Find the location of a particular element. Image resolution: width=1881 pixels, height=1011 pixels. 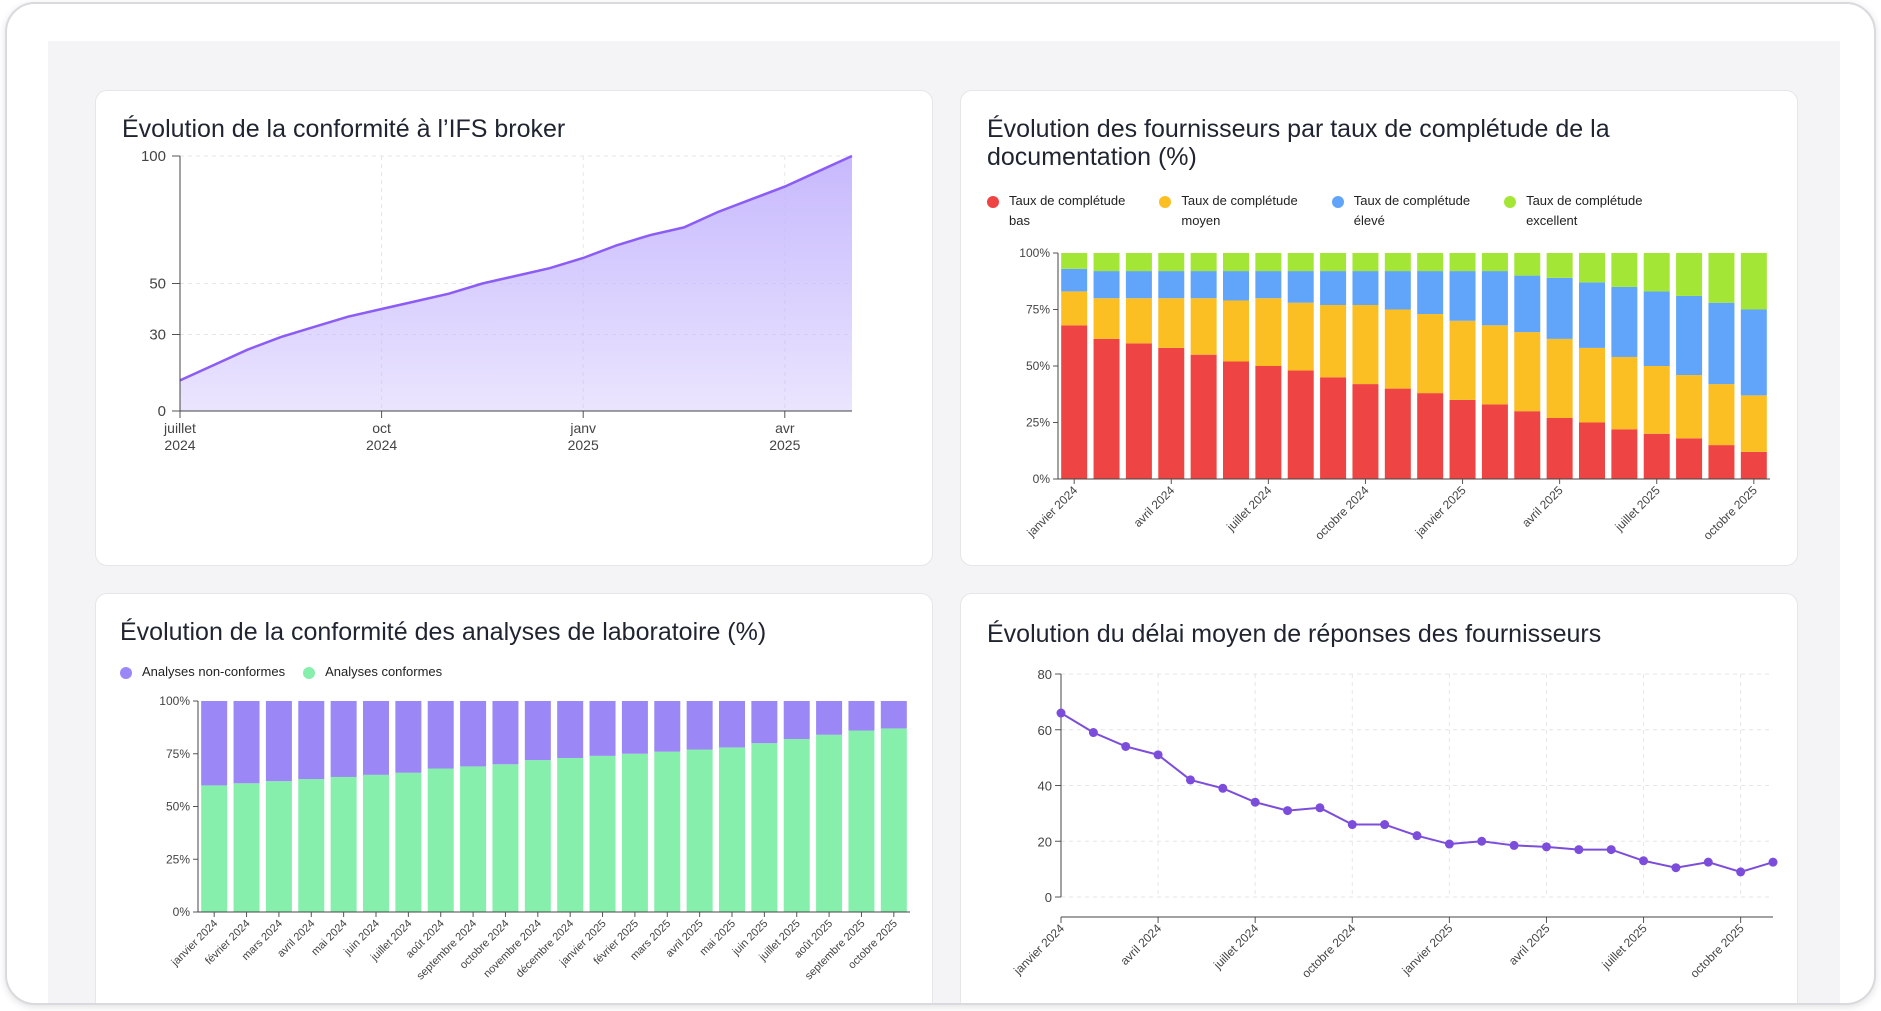

xtick-label: novembre 2024 is located at coordinates (512, 949).